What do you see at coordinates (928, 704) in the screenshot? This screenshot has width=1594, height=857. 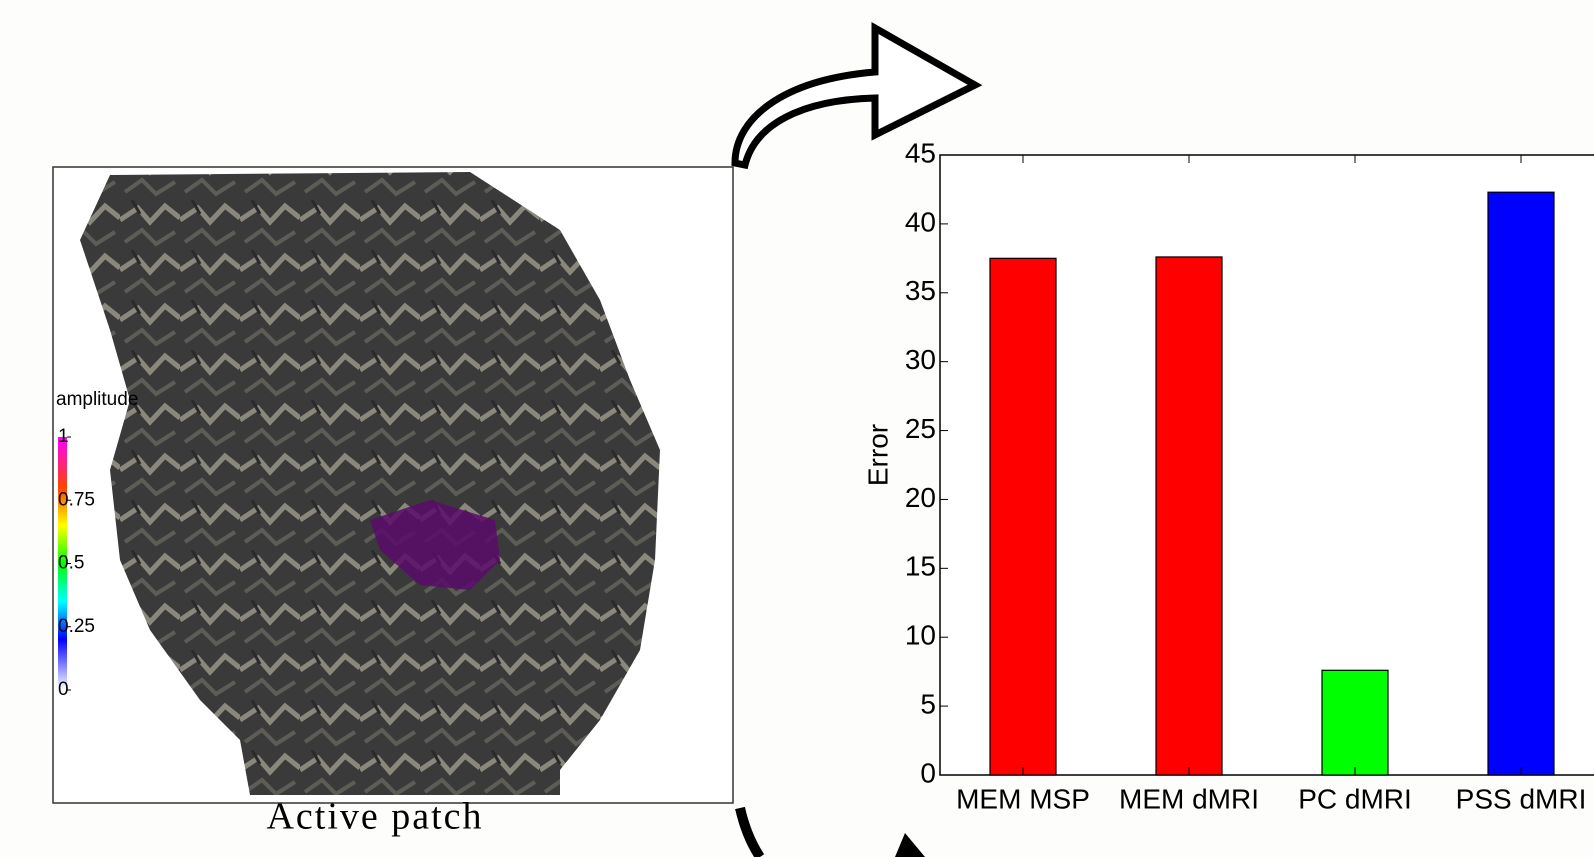 I see `y-tick-label: 5` at bounding box center [928, 704].